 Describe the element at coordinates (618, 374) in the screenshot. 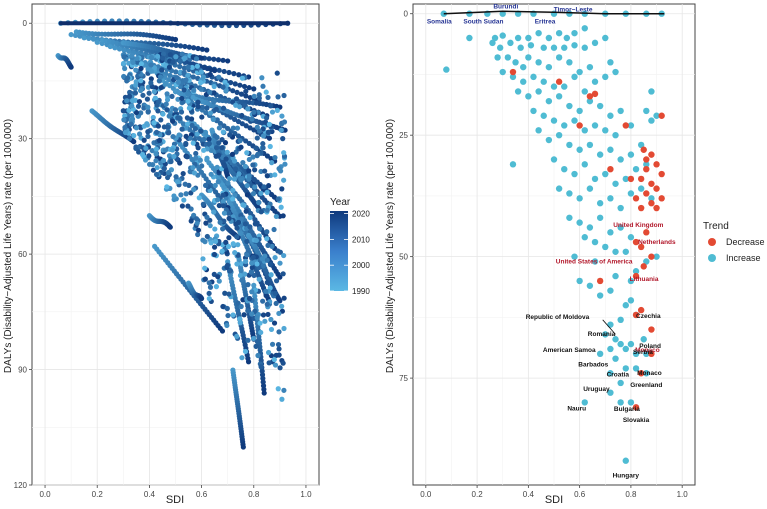

I see `country-label: Croatia` at that location.